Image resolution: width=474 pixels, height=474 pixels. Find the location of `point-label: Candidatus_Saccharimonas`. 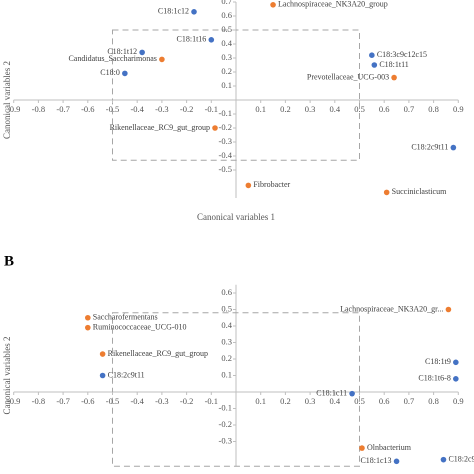

point-label: Candidatus_Saccharimonas is located at coordinates (112, 58).